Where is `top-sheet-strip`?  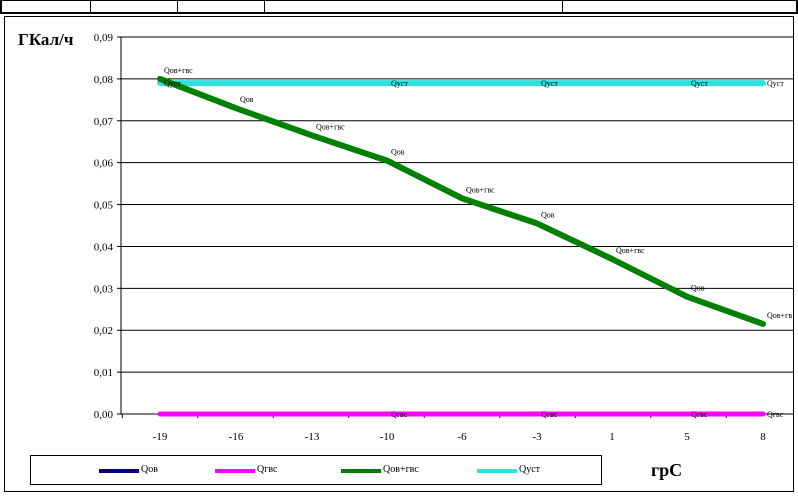 top-sheet-strip is located at coordinates (399, 7).